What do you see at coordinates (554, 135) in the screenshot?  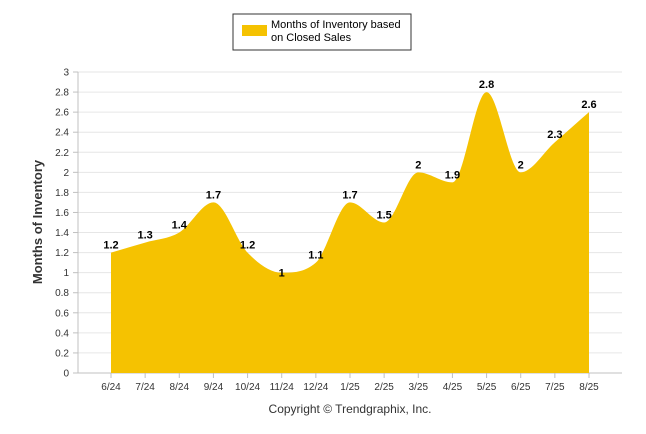 I see `data-label: 2.3` at bounding box center [554, 135].